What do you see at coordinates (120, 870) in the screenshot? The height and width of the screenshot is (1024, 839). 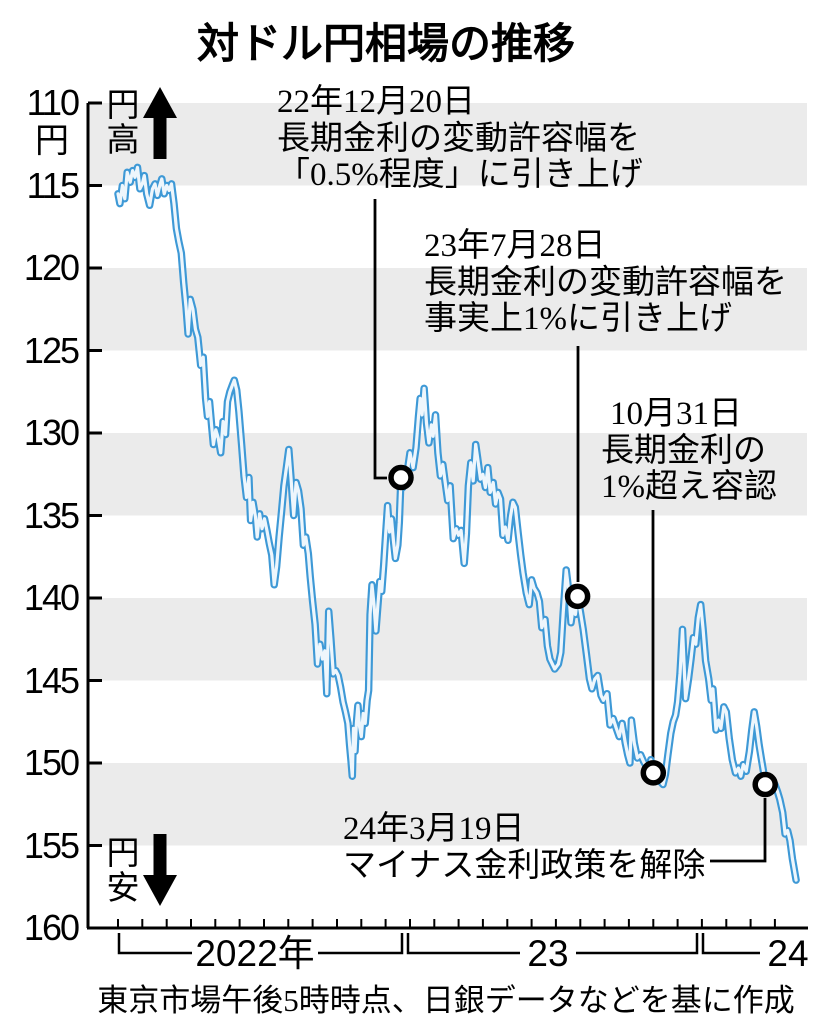 I see `yen-weak-label: 円安` at bounding box center [120, 870].